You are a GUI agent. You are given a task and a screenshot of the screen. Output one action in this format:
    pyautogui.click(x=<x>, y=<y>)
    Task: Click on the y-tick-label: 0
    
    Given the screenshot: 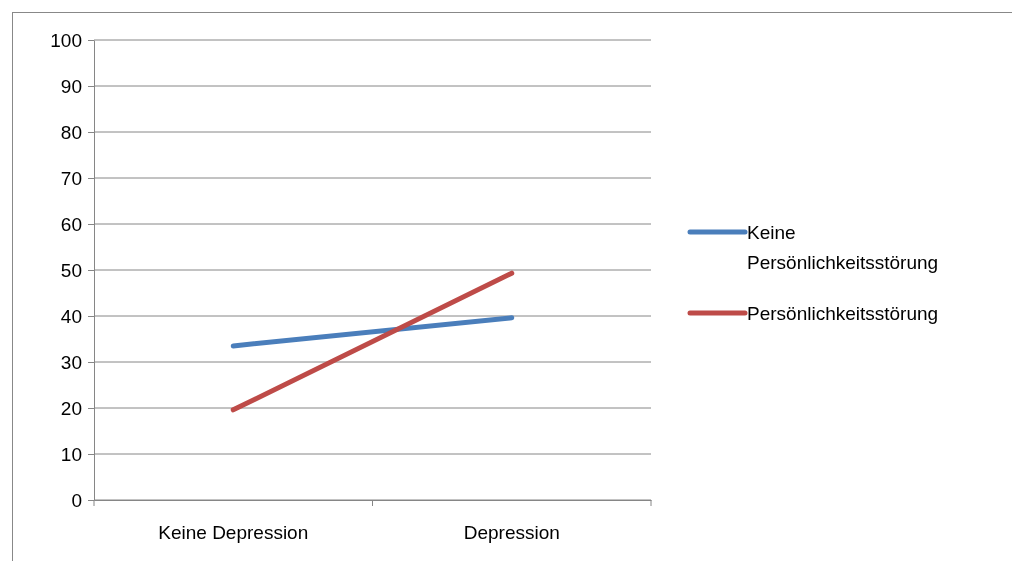 What is the action you would take?
    pyautogui.click(x=76, y=500)
    